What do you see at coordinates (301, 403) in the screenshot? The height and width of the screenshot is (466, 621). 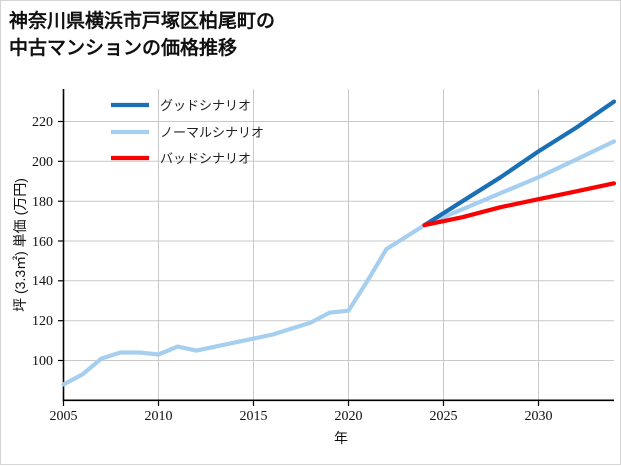 I see `x-tick-marks` at bounding box center [301, 403].